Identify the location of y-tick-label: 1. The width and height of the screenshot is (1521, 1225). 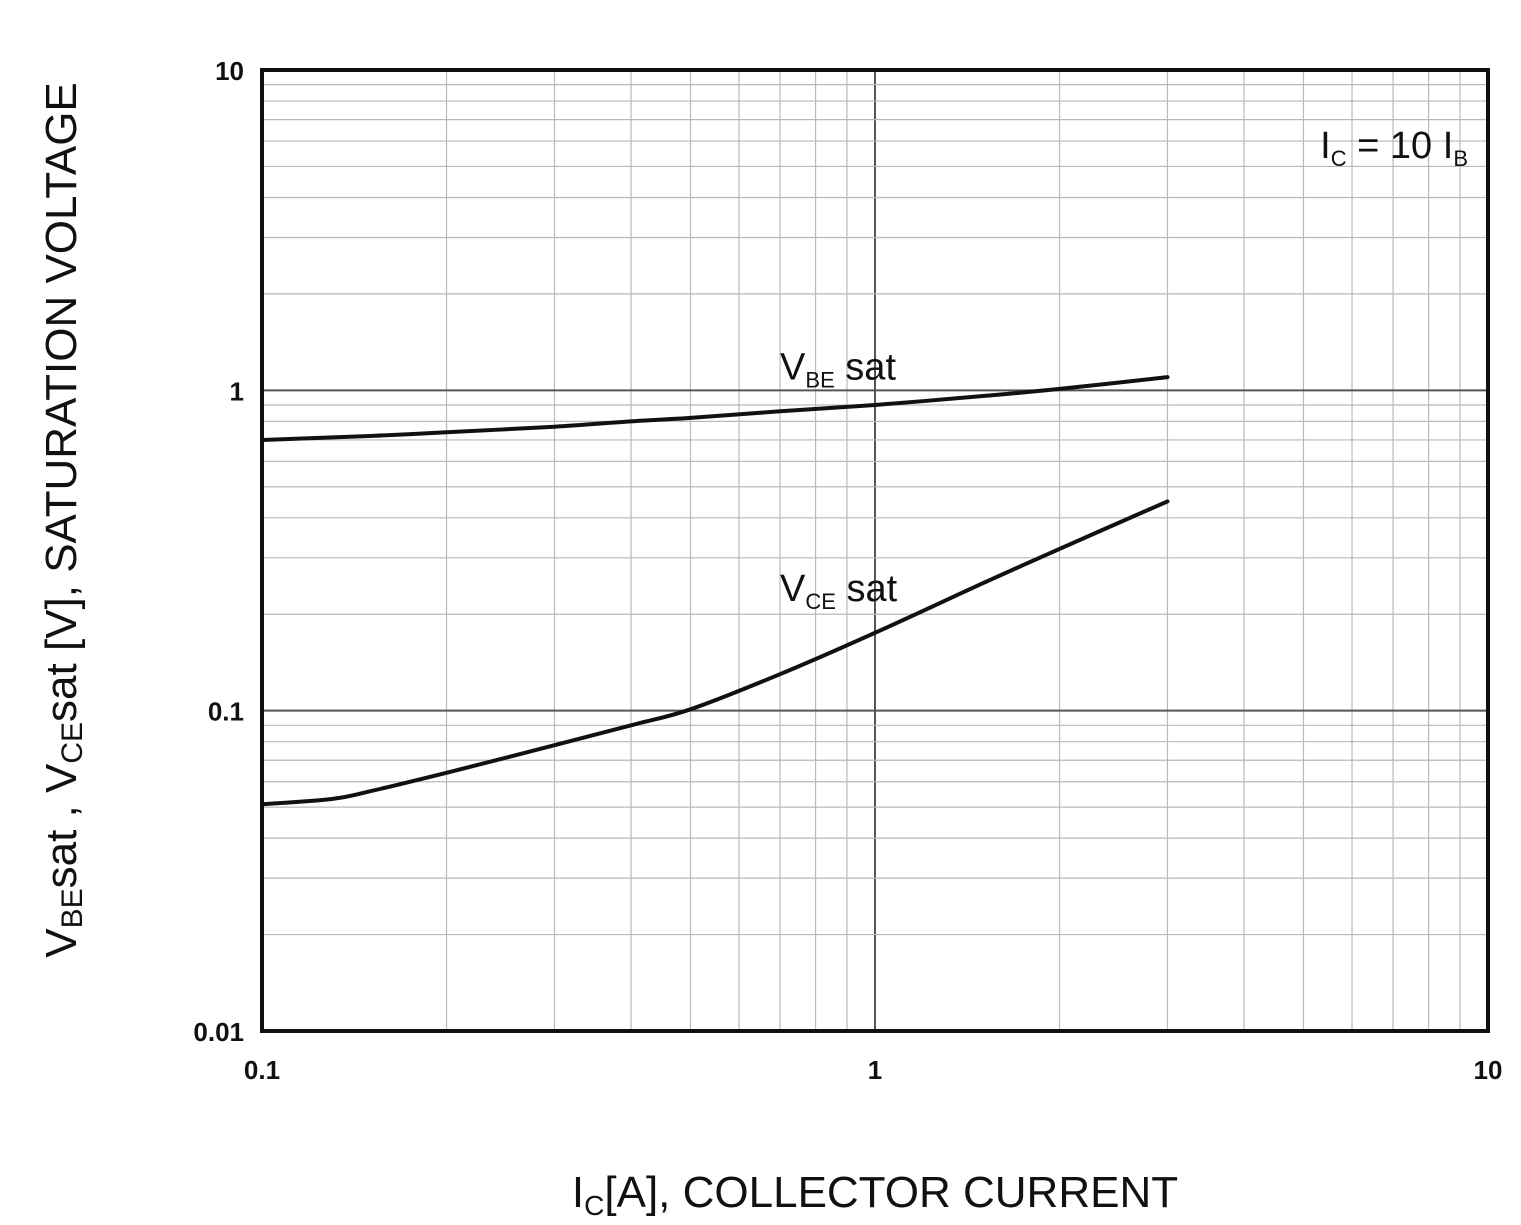
(237, 391).